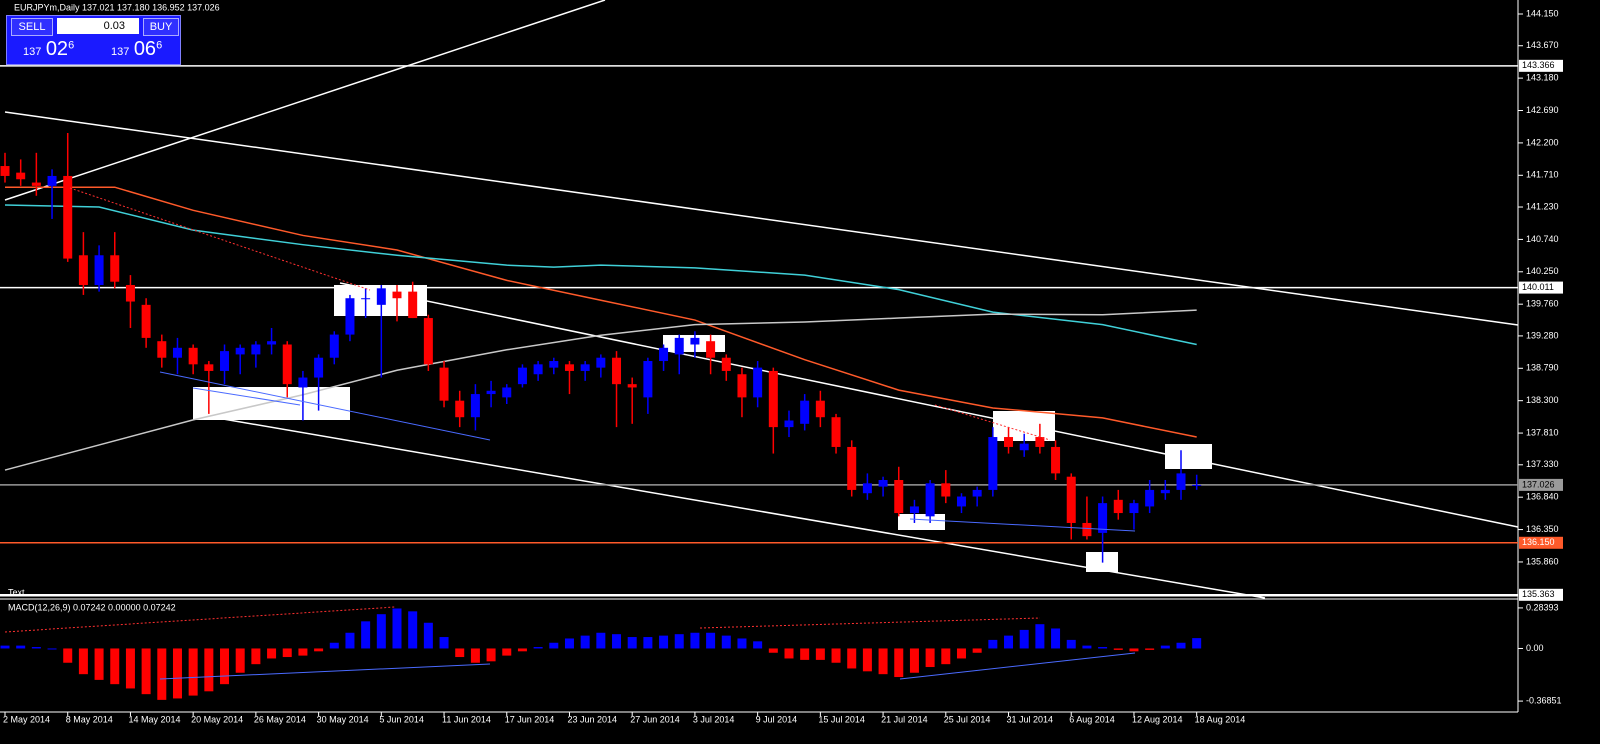 The width and height of the screenshot is (1600, 744). Describe the element at coordinates (1542, 607) in the screenshot. I see `y-tick-label: 0.28393` at that location.